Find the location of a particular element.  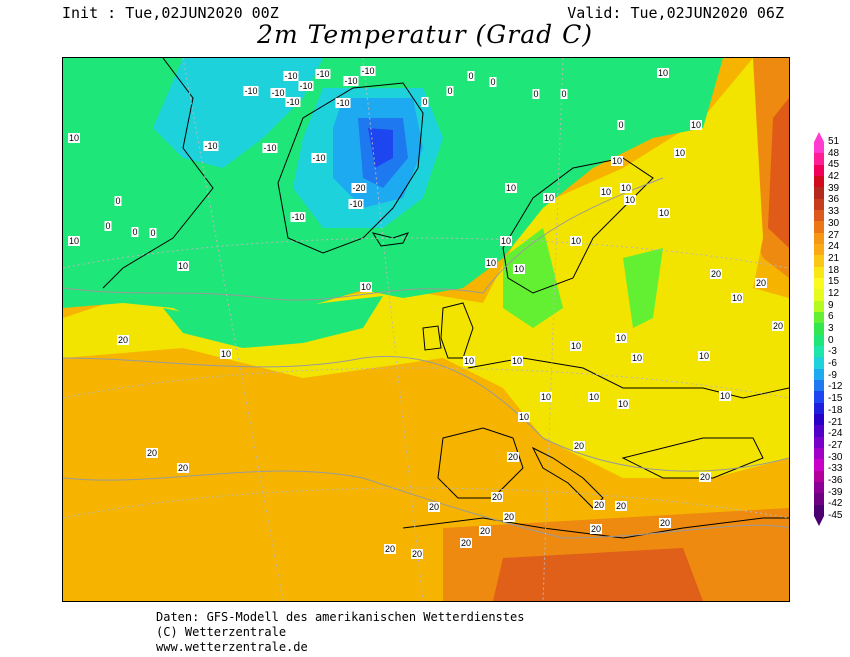

legend-color-bar is located at coordinates (819, 329).